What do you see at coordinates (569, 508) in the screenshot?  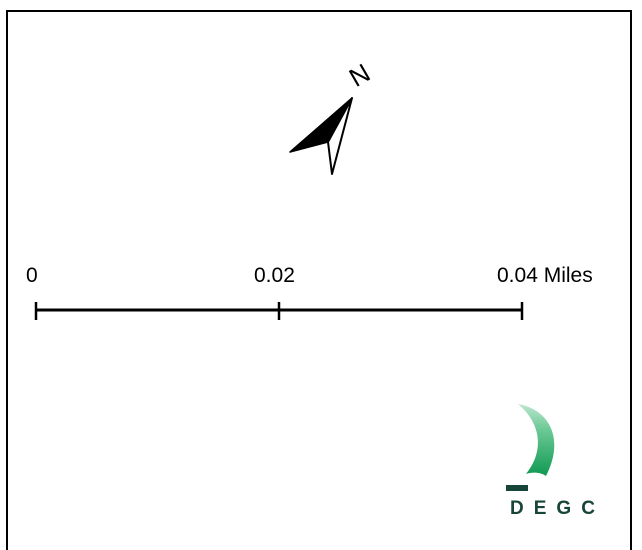 I see `logo-letter-g: G` at bounding box center [569, 508].